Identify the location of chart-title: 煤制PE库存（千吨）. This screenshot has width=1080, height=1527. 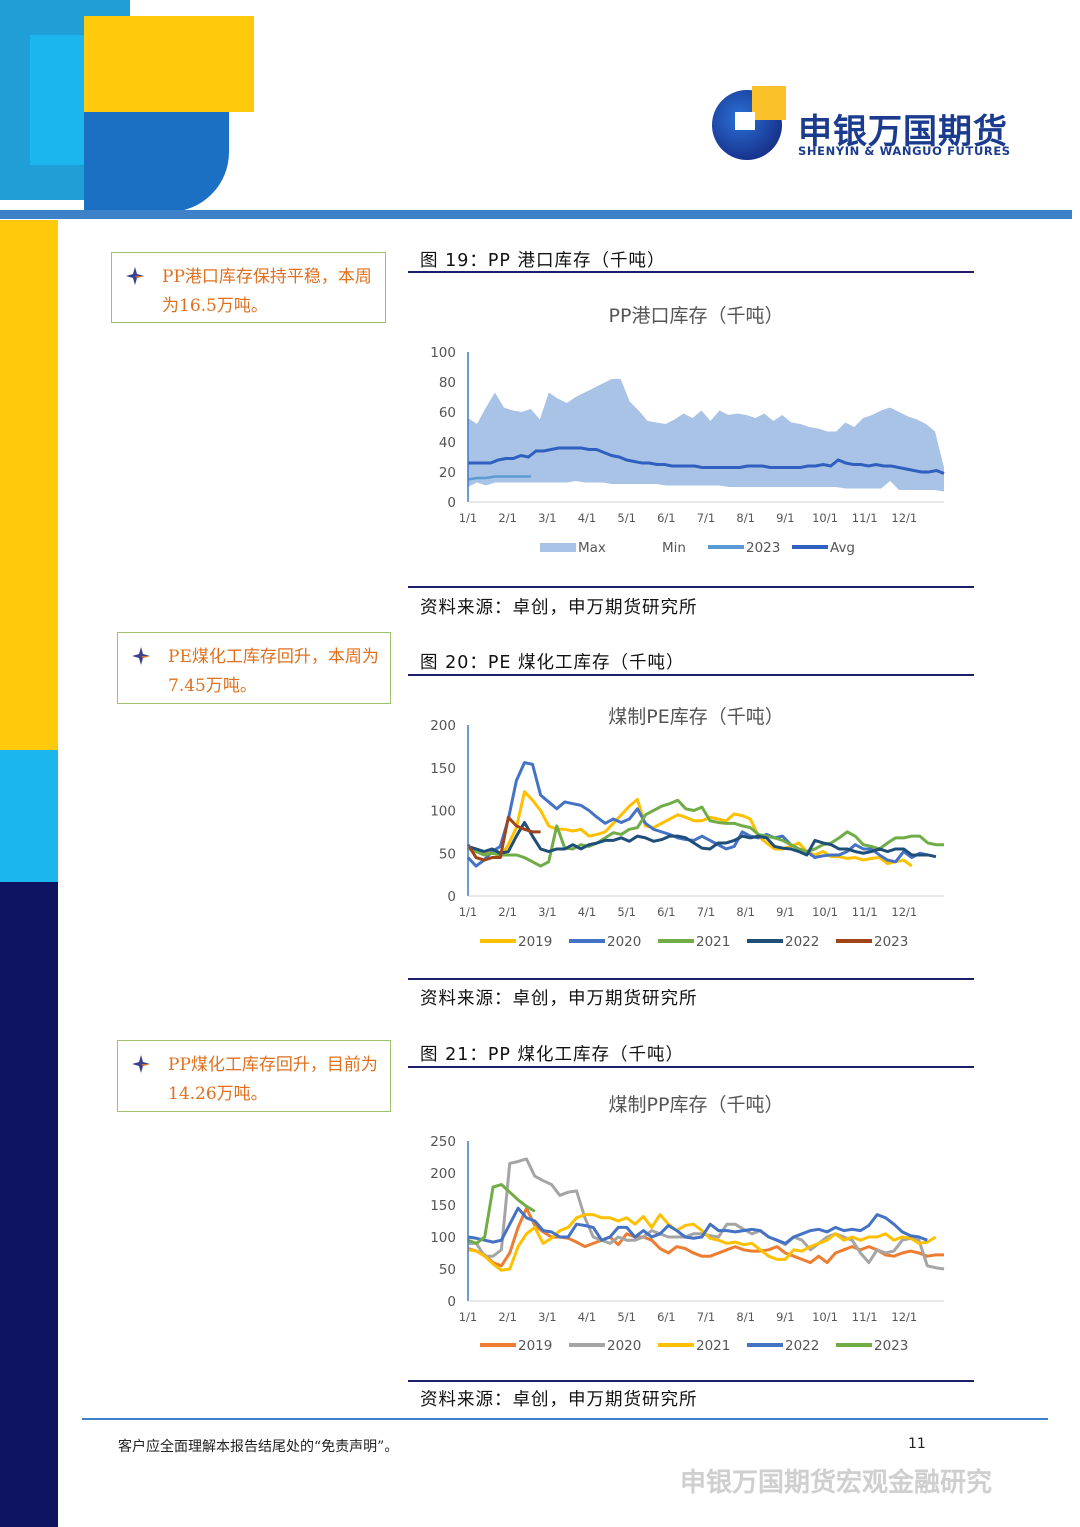
(695, 717).